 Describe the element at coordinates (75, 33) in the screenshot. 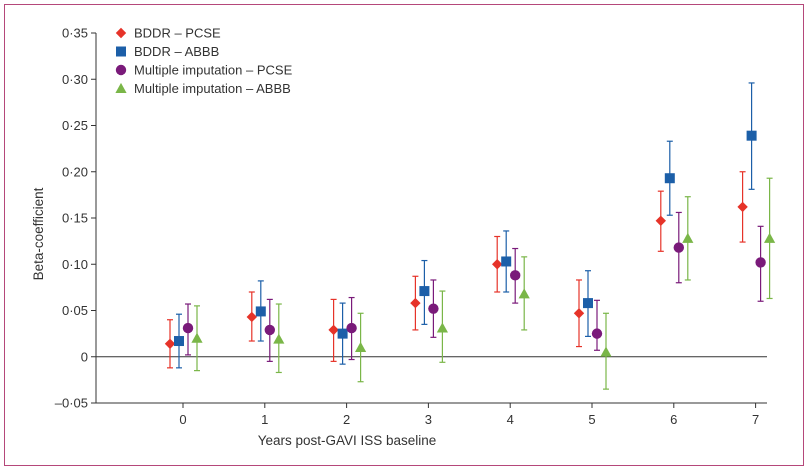

I see `y-tick-label: 0·35` at that location.